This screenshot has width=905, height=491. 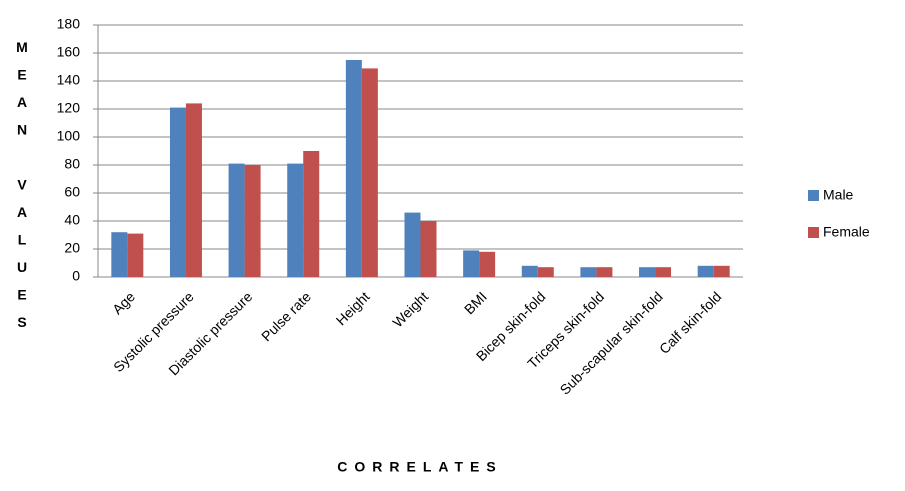 What do you see at coordinates (475, 302) in the screenshot?
I see `x-tick-label: BMI` at bounding box center [475, 302].